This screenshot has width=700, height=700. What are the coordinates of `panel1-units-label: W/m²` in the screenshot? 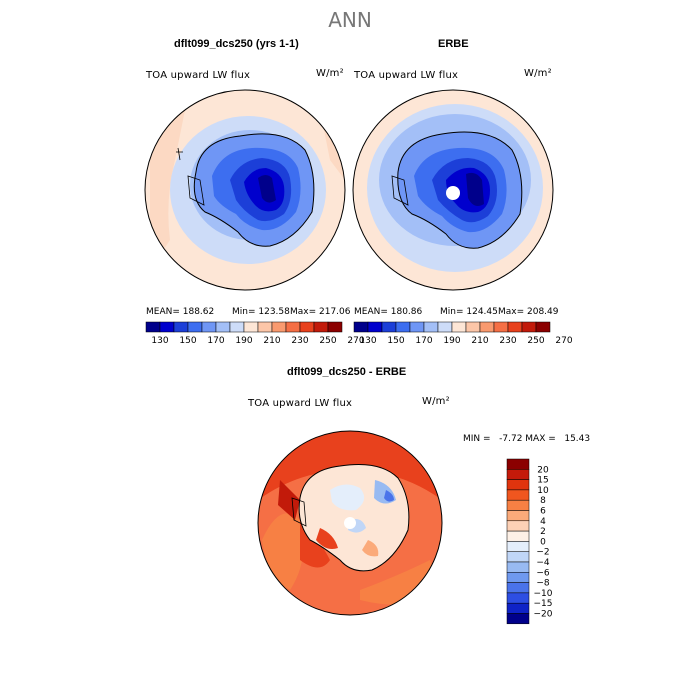 It's located at (330, 73).